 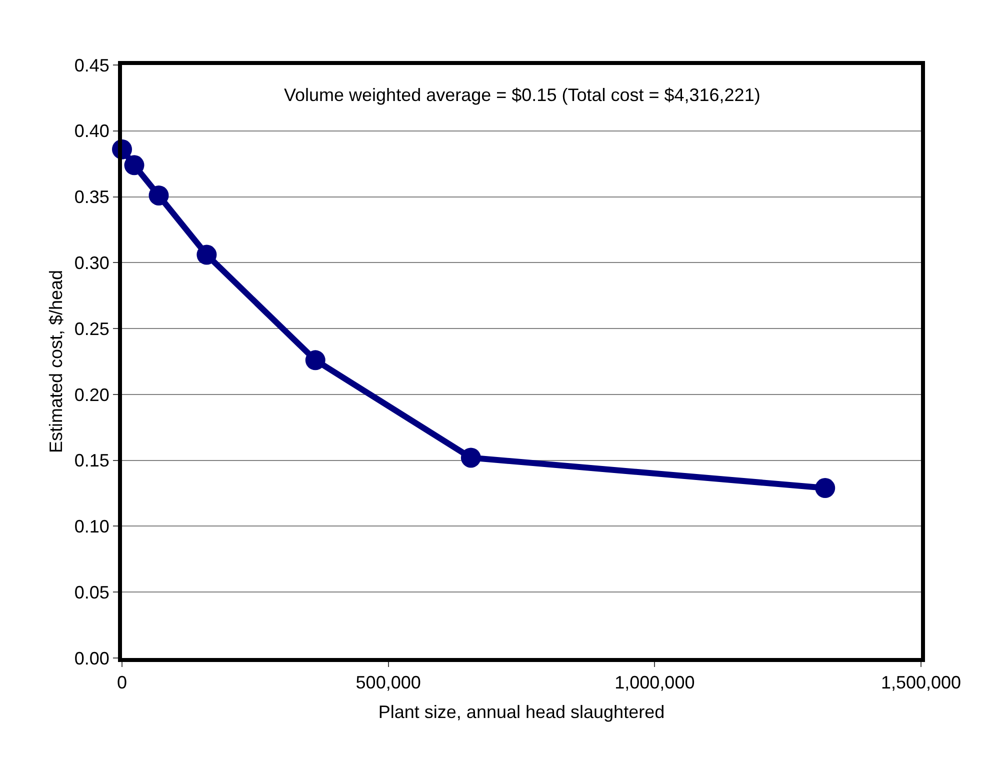 I want to click on x-axis-title: Plant size, annual head slaughtered, so click(x=521, y=712).